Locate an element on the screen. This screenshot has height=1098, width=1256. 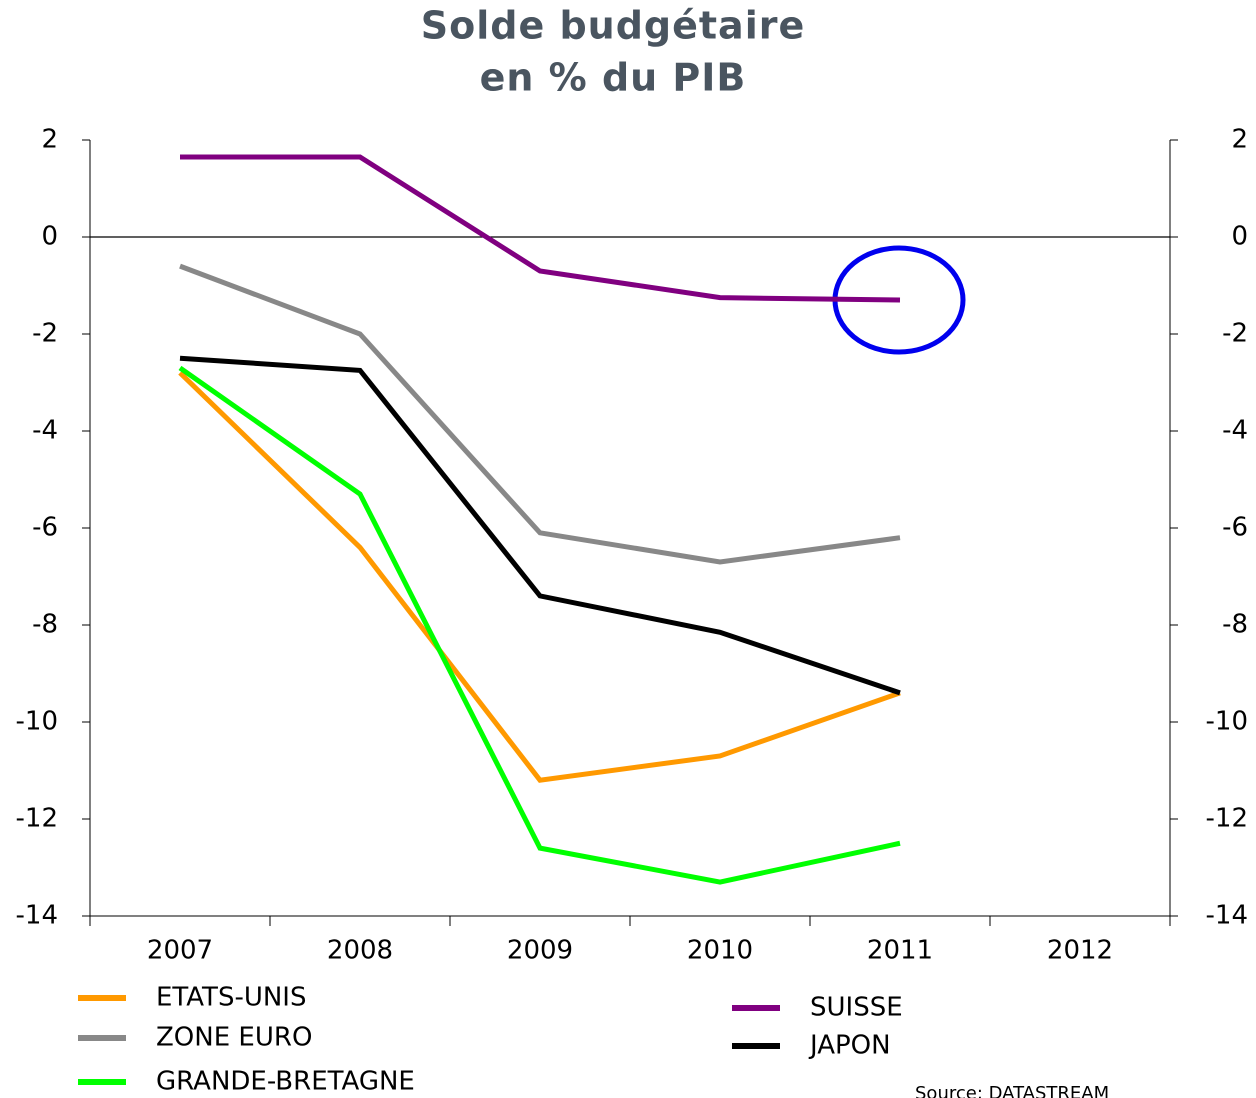
chart-subtitle: en % du PIB is located at coordinates (613, 78).